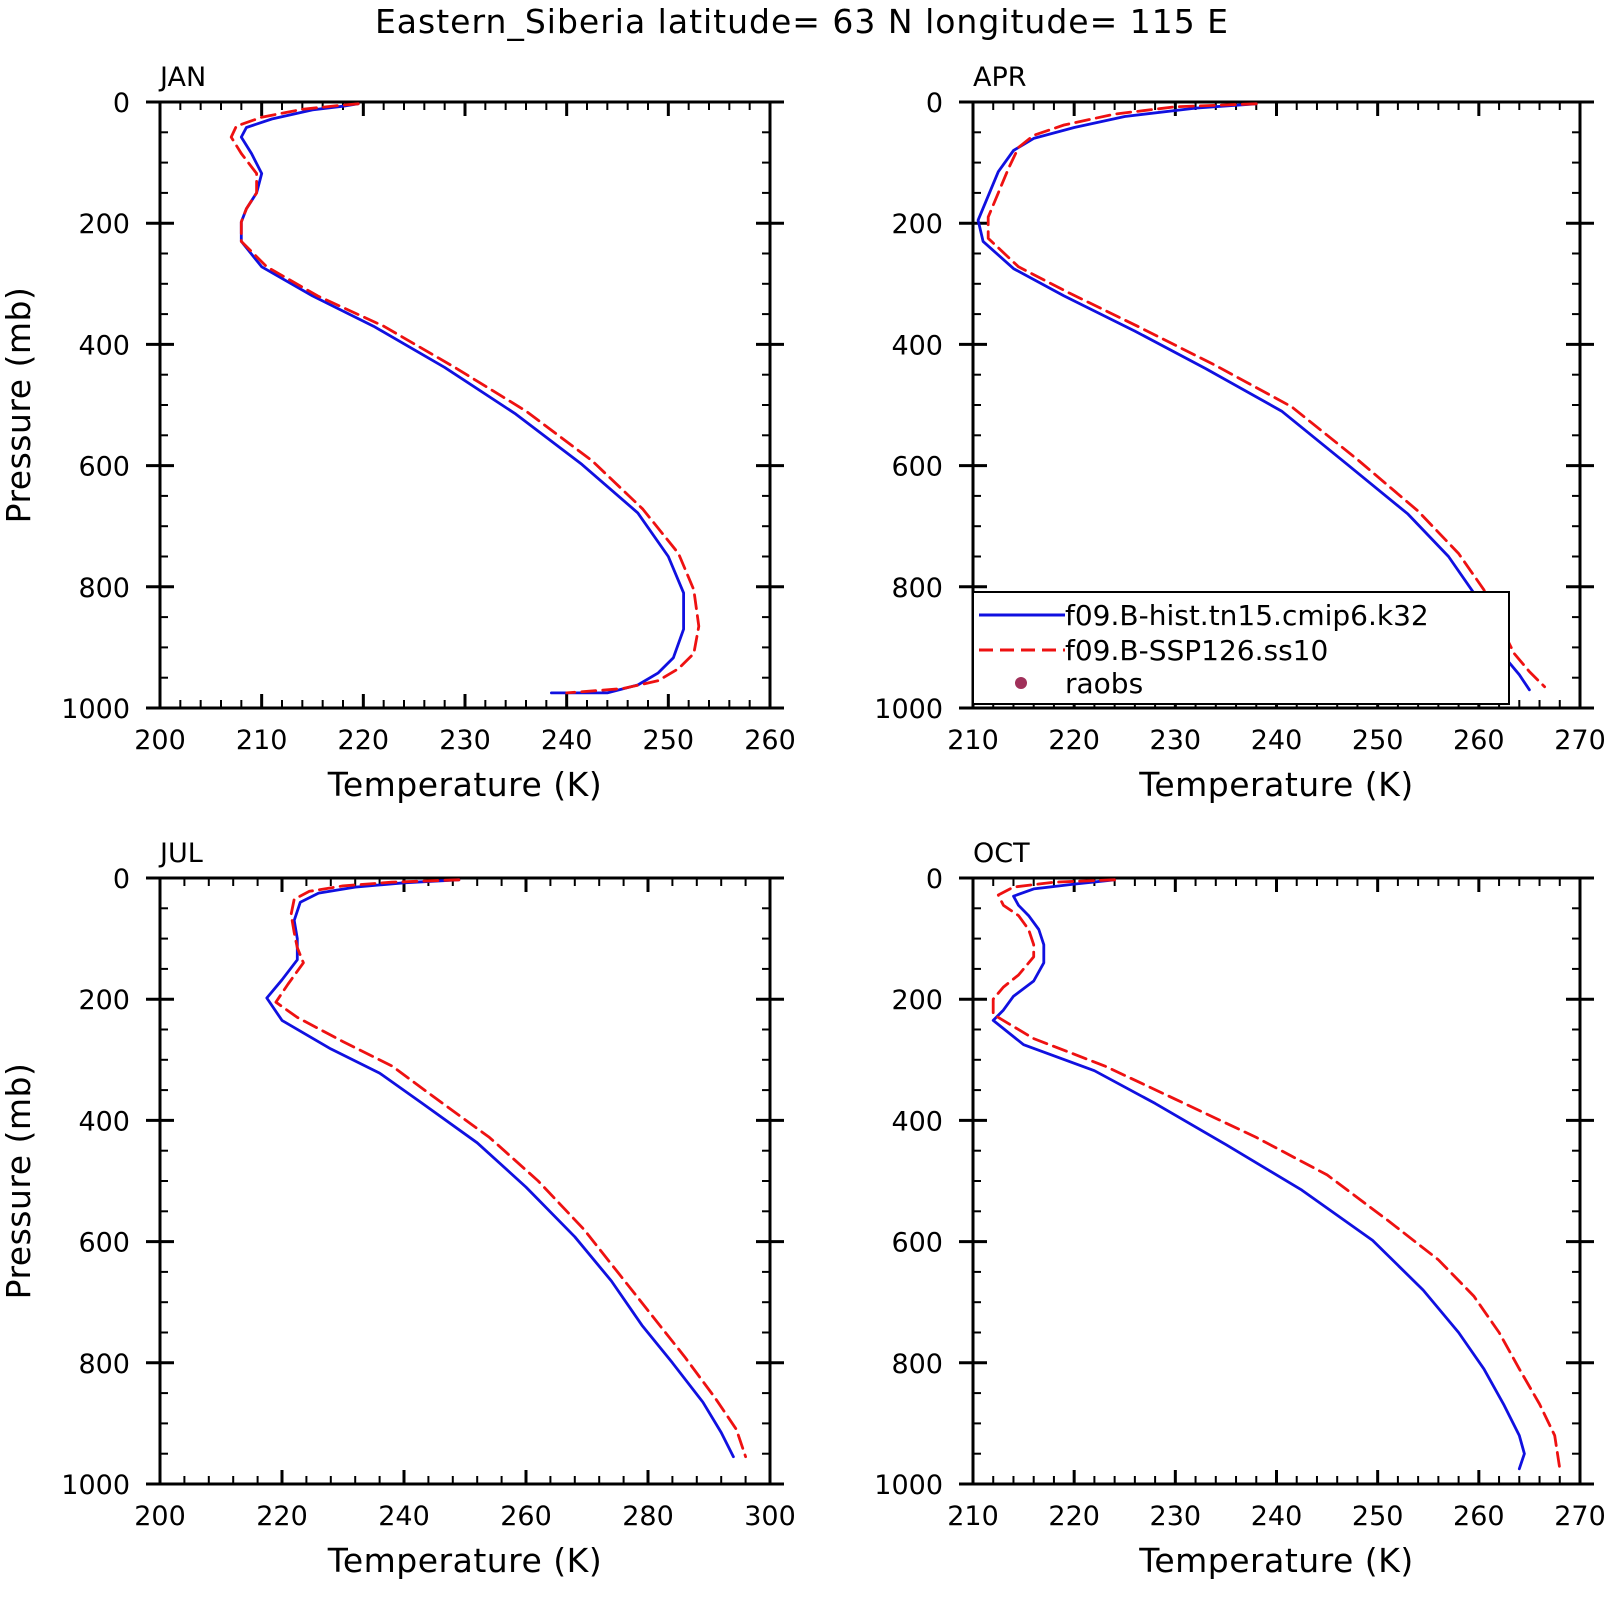 The width and height of the screenshot is (1606, 1600). What do you see at coordinates (770, 1516) in the screenshot?
I see `x-tick-label: 300` at bounding box center [770, 1516].